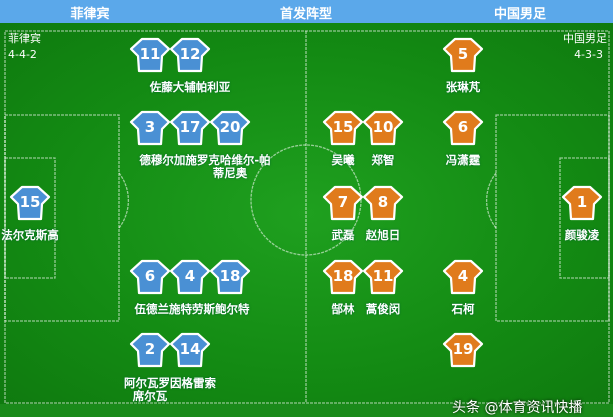  I want to click on jersey-number: 1, so click(582, 202).